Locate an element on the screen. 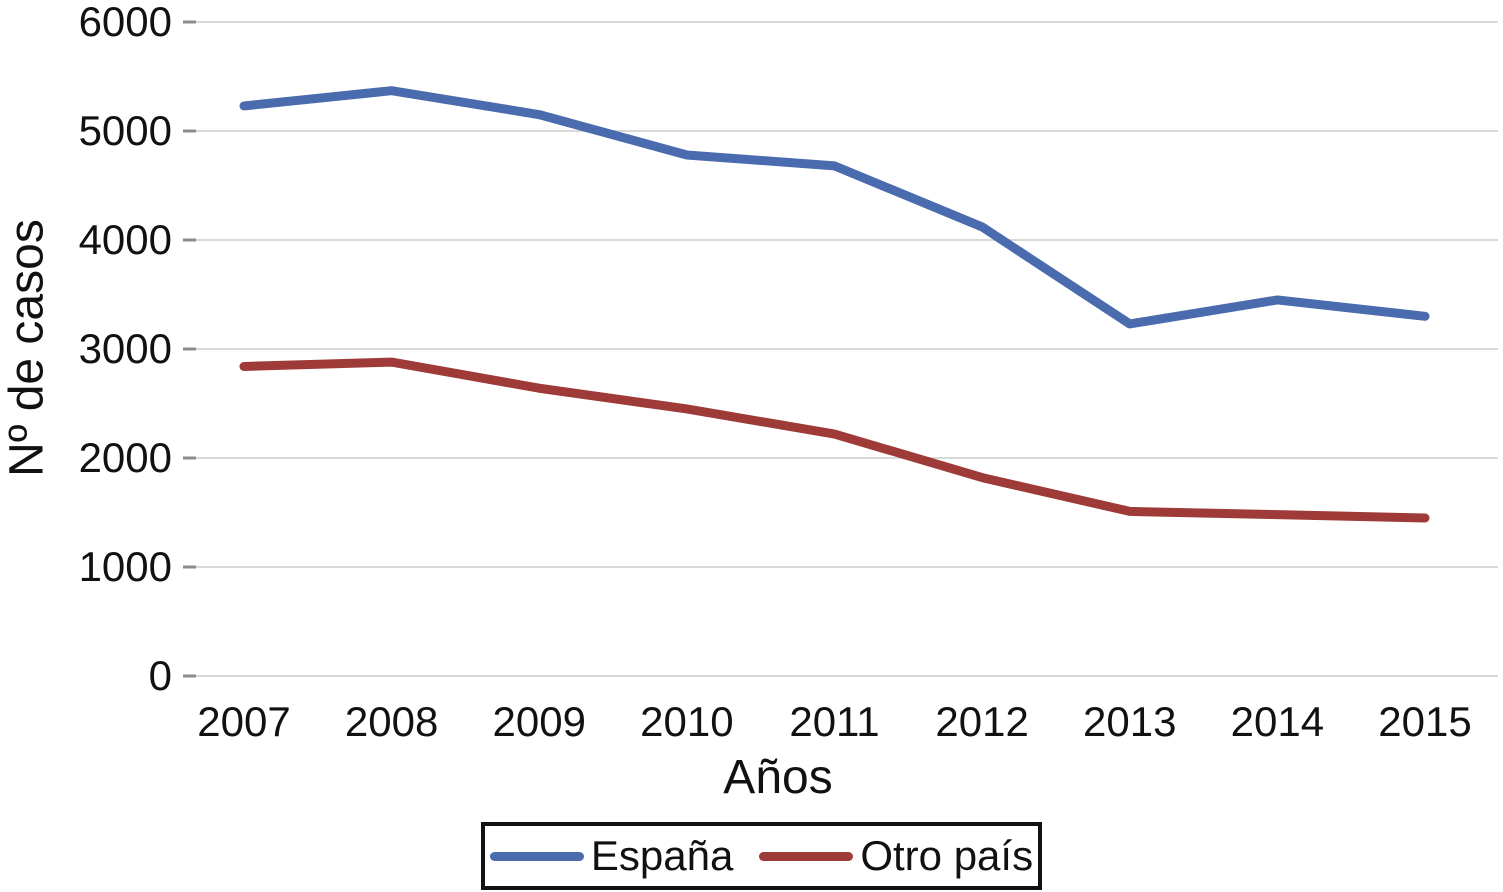 The image size is (1503, 892). x-tick-label: 2013 is located at coordinates (1130, 721).